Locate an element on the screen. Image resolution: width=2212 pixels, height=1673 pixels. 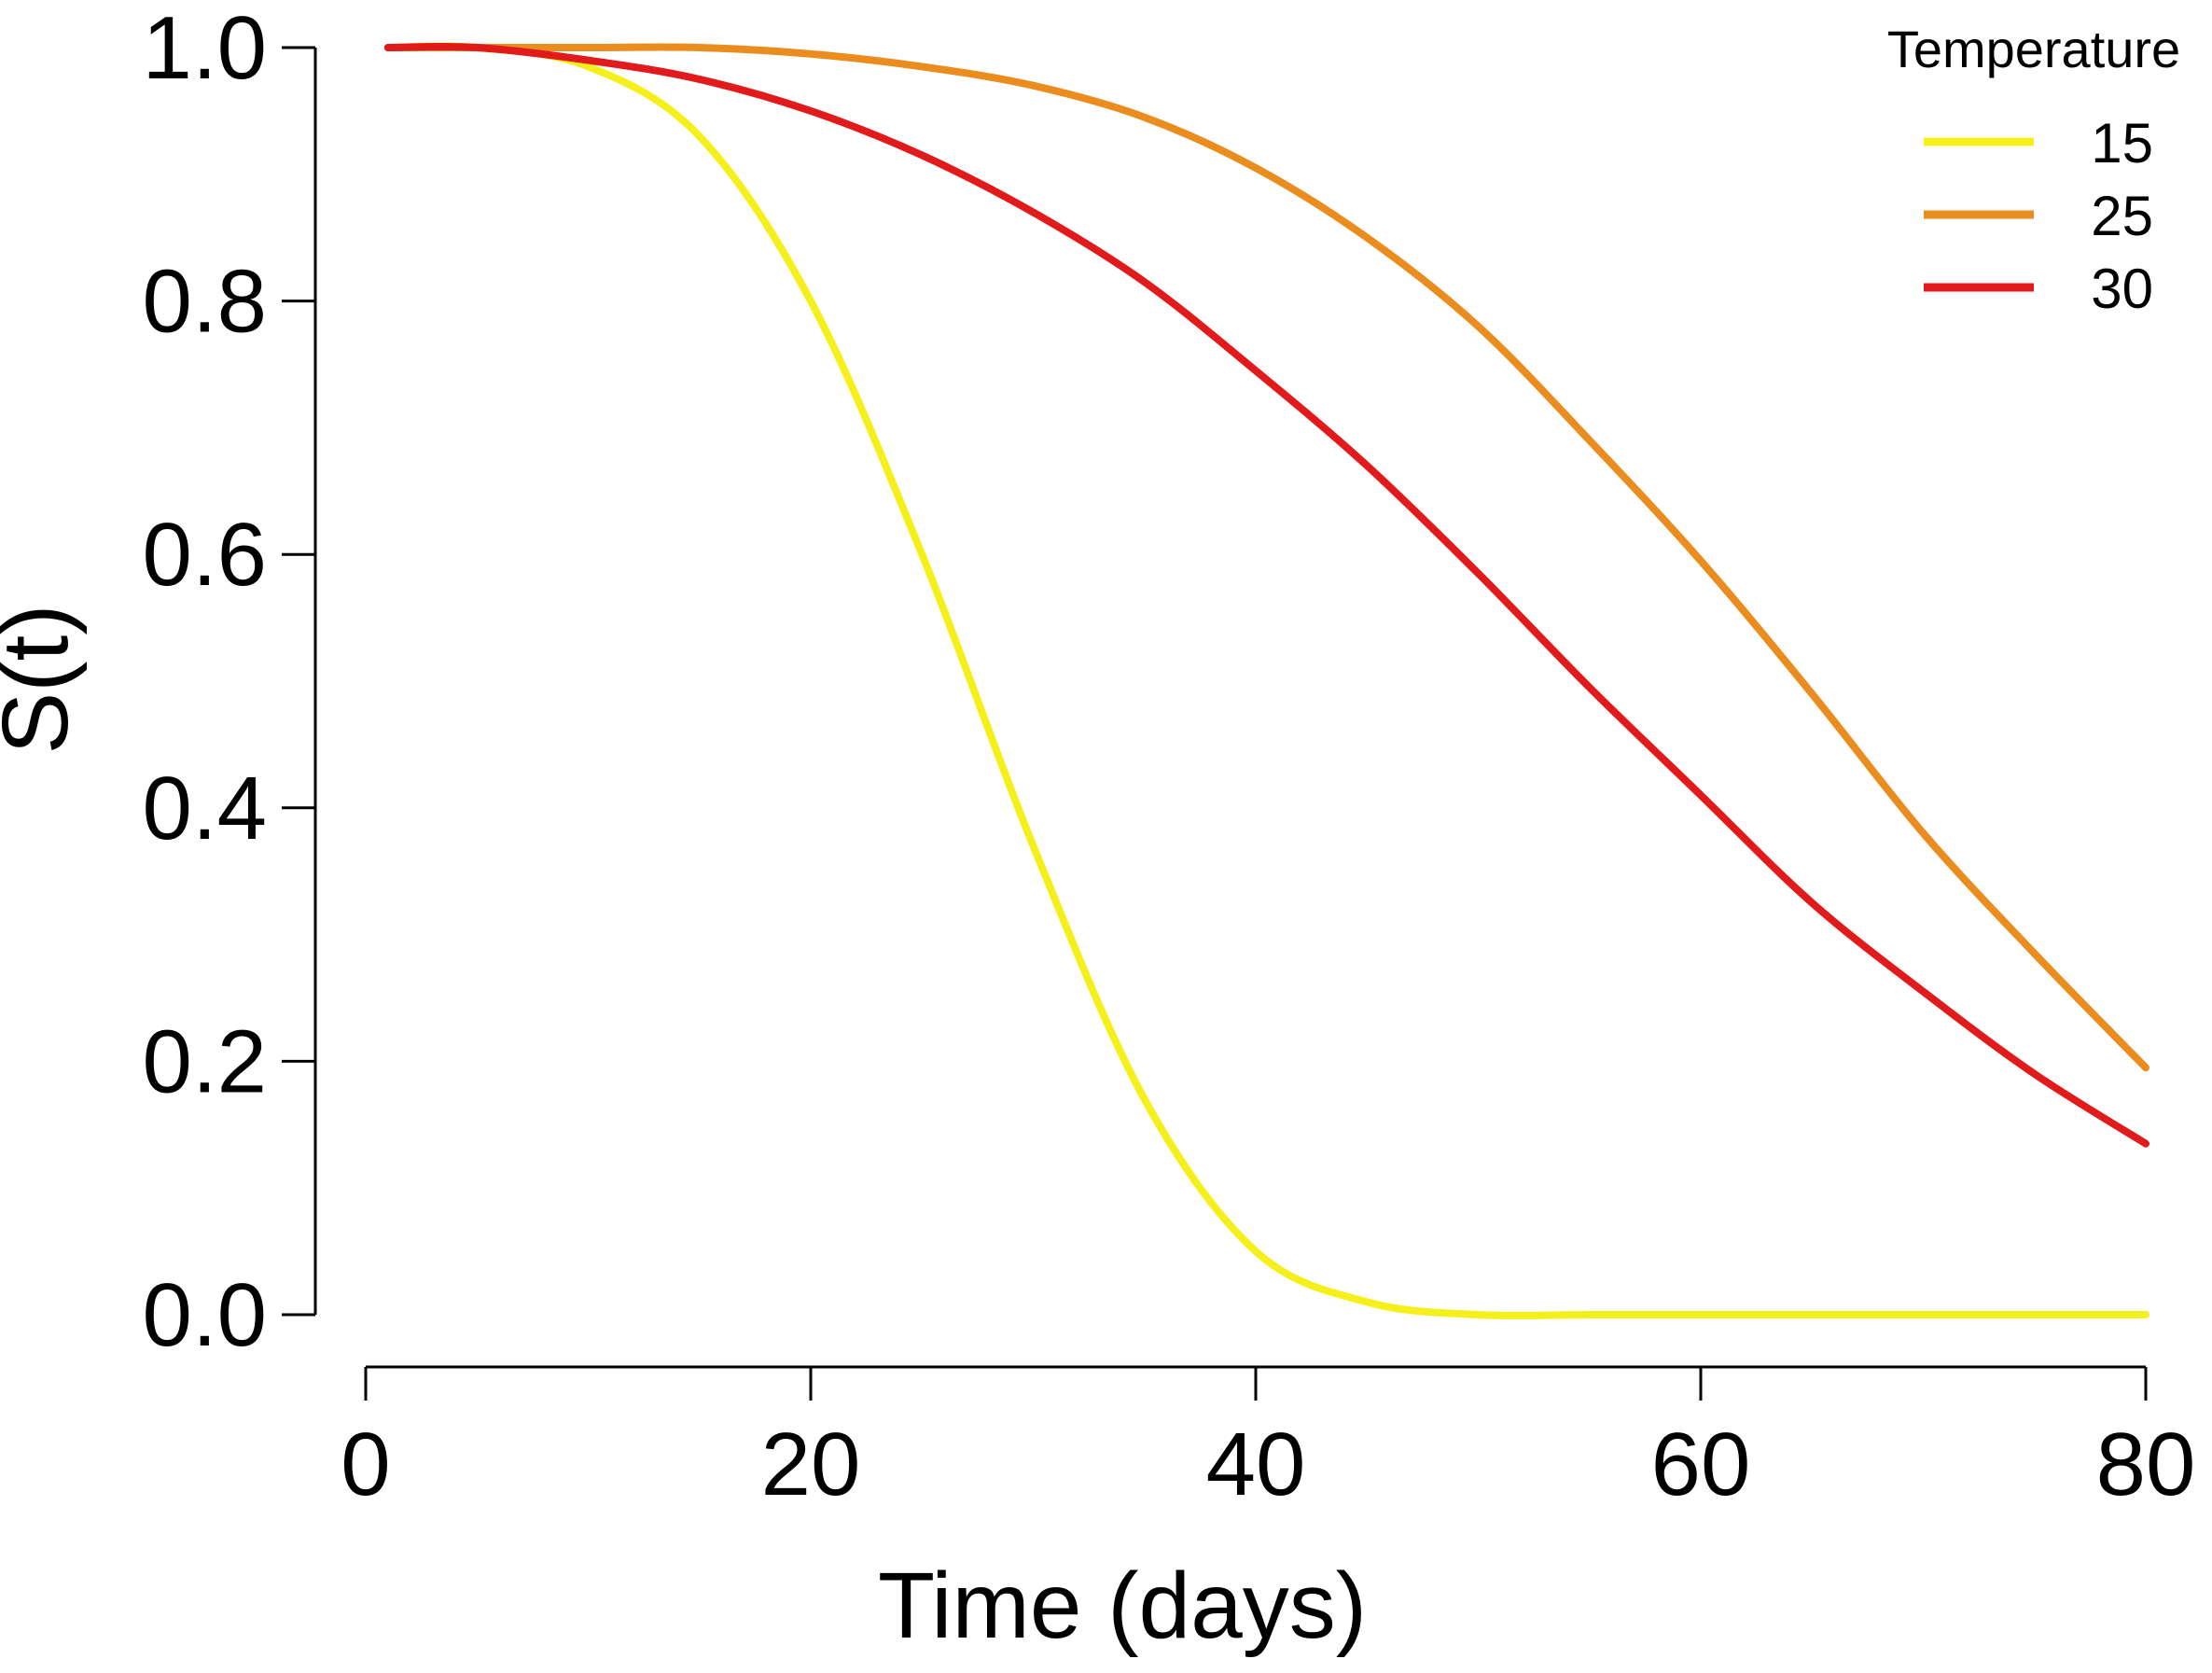
y-tick-label: 0.8 is located at coordinates (205, 302).